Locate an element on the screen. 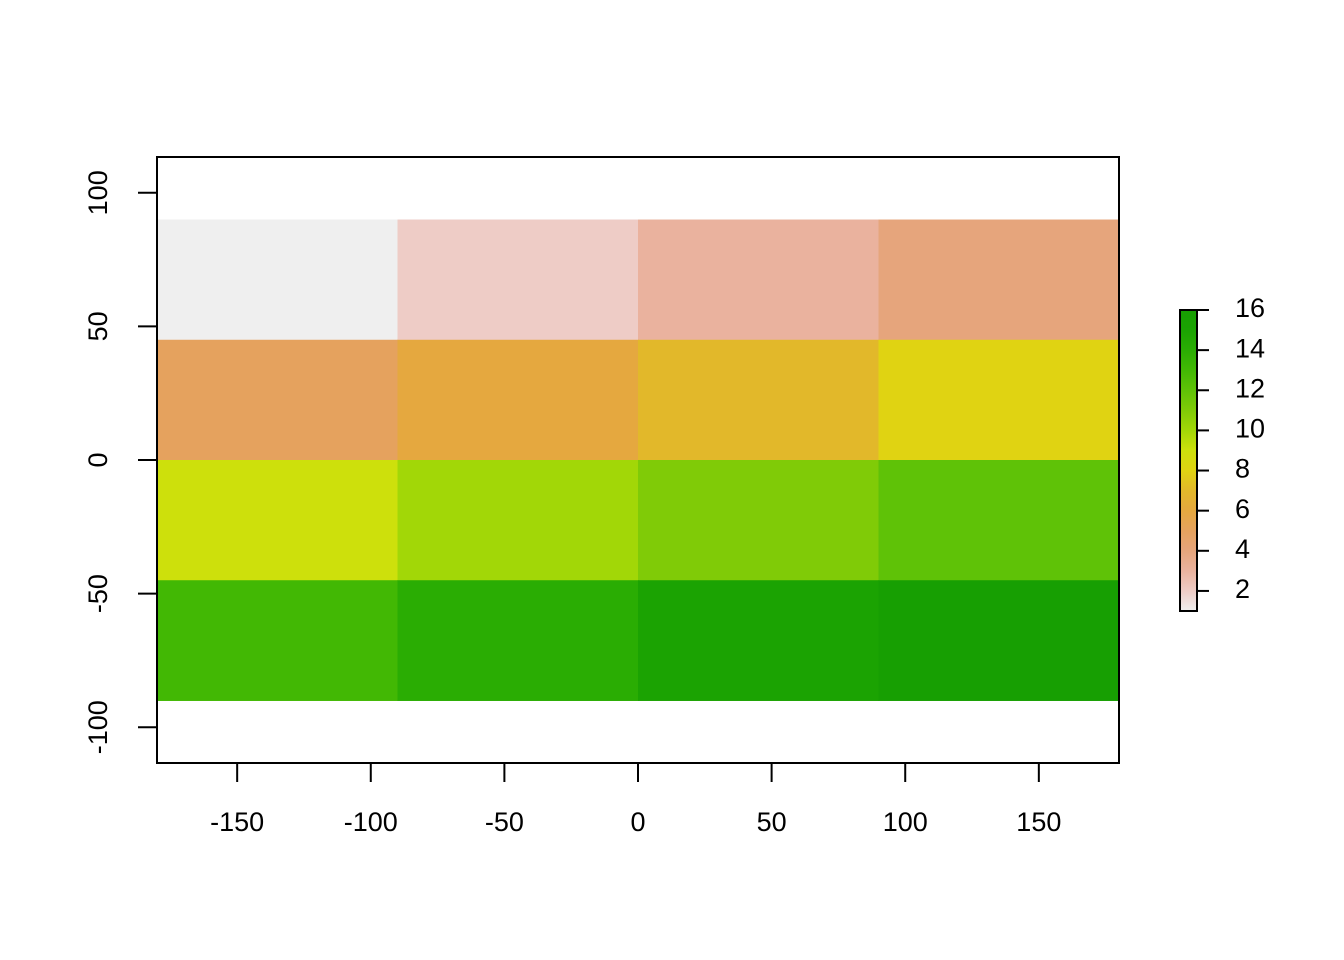 The height and width of the screenshot is (960, 1344). x-tick-label: 50 is located at coordinates (772, 822).